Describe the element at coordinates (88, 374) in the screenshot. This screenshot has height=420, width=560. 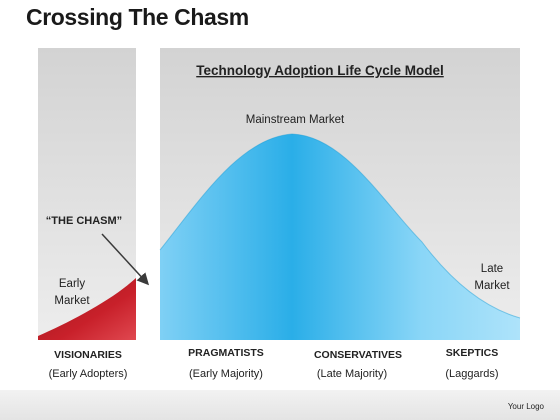
I see `segment-sub-visionaries: (Early Adopters)` at that location.